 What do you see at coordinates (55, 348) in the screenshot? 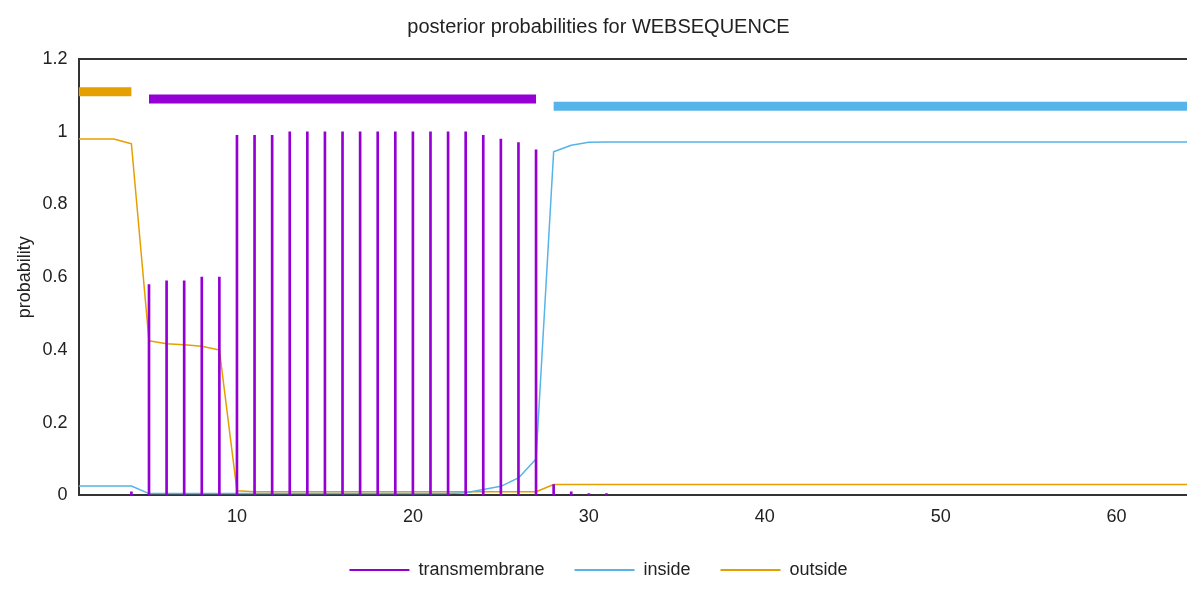
I see `y-tick-label: 0.4` at bounding box center [55, 348].